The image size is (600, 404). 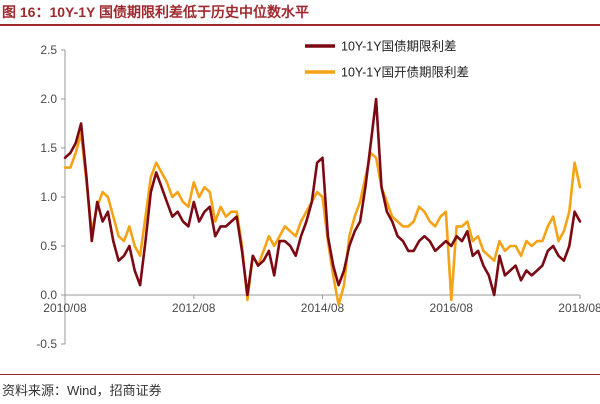 I want to click on chart-title: 图 16：10Y-1Y 国债期限利差低于历史中位数水平, so click(x=156, y=12).